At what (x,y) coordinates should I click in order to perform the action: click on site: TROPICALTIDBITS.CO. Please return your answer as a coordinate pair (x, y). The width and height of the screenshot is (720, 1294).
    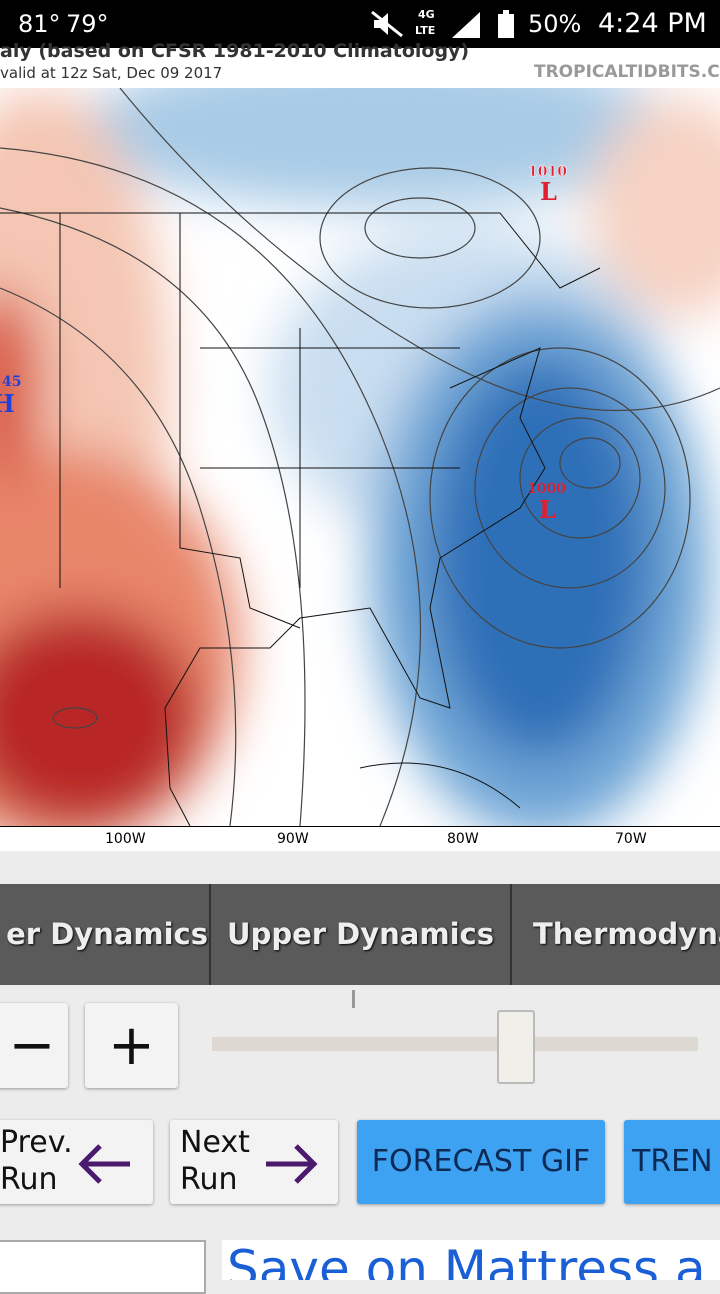
    Looking at the image, I should click on (627, 72).